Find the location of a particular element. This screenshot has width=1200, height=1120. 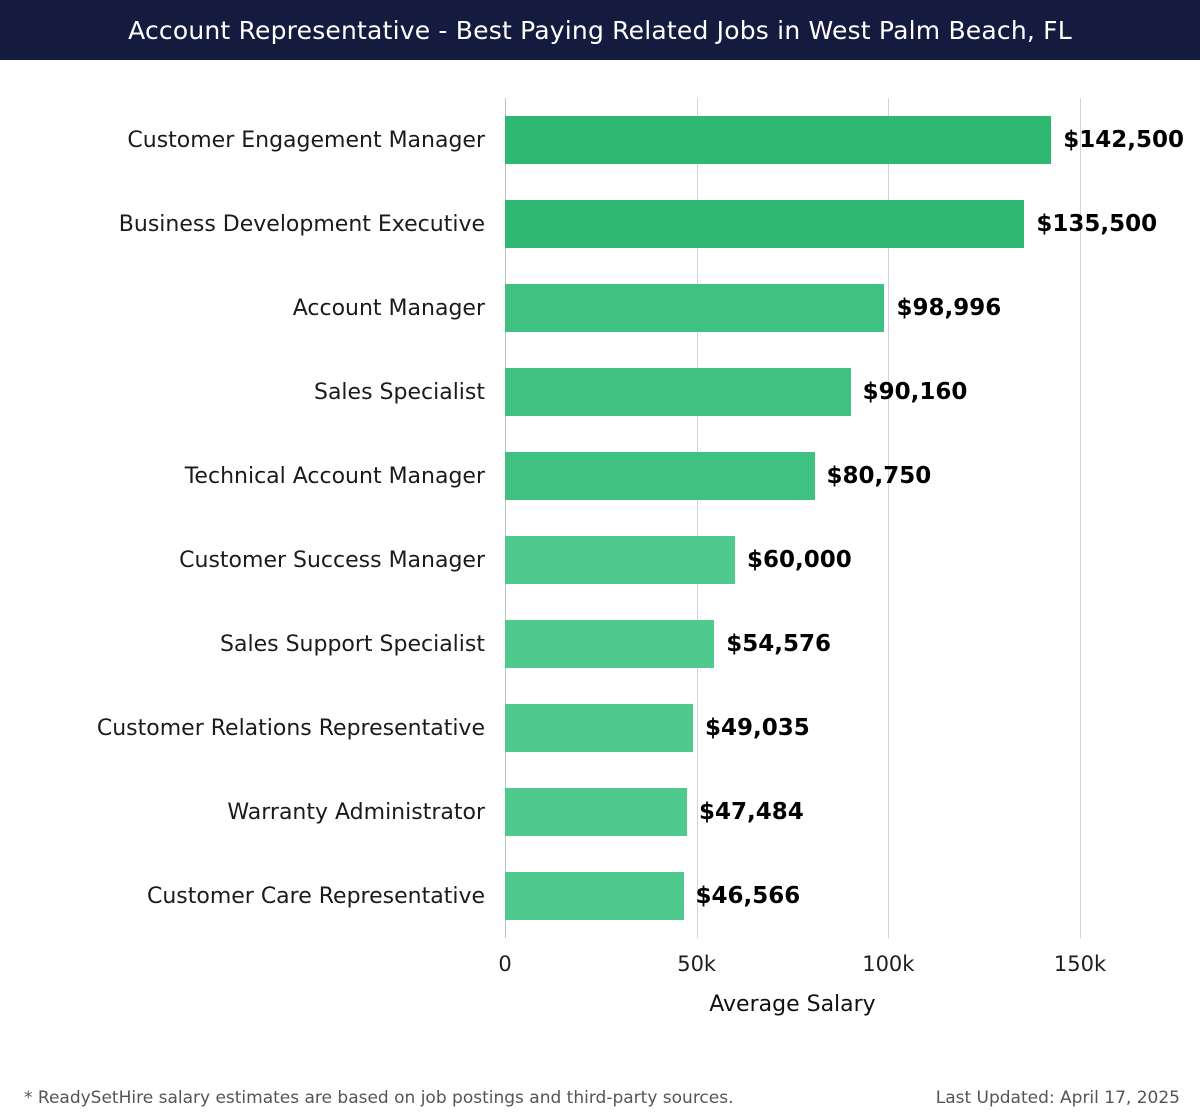

bar-value-label: $80,750 is located at coordinates (879, 476).